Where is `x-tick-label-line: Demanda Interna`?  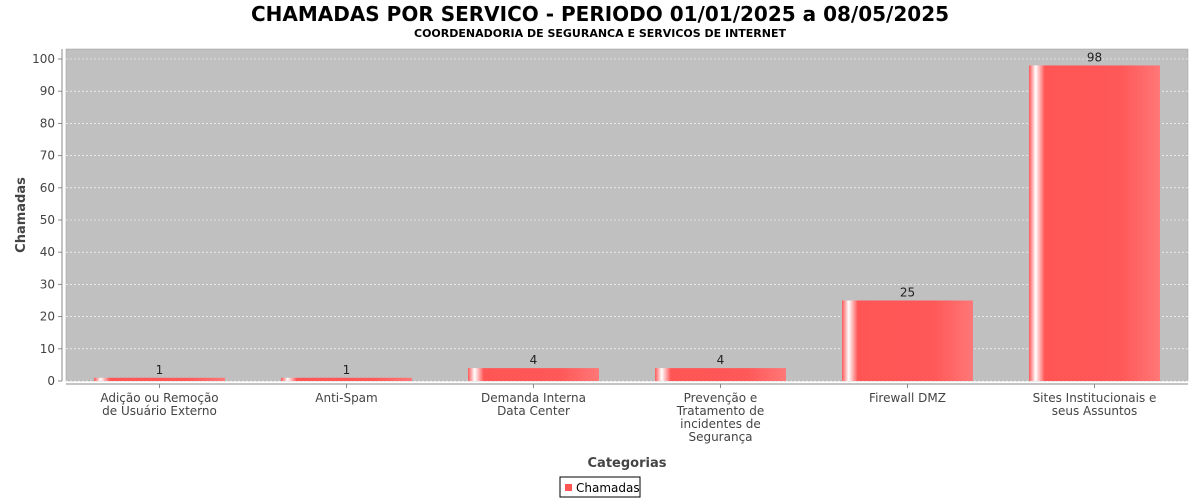
x-tick-label-line: Demanda Interna is located at coordinates (533, 398).